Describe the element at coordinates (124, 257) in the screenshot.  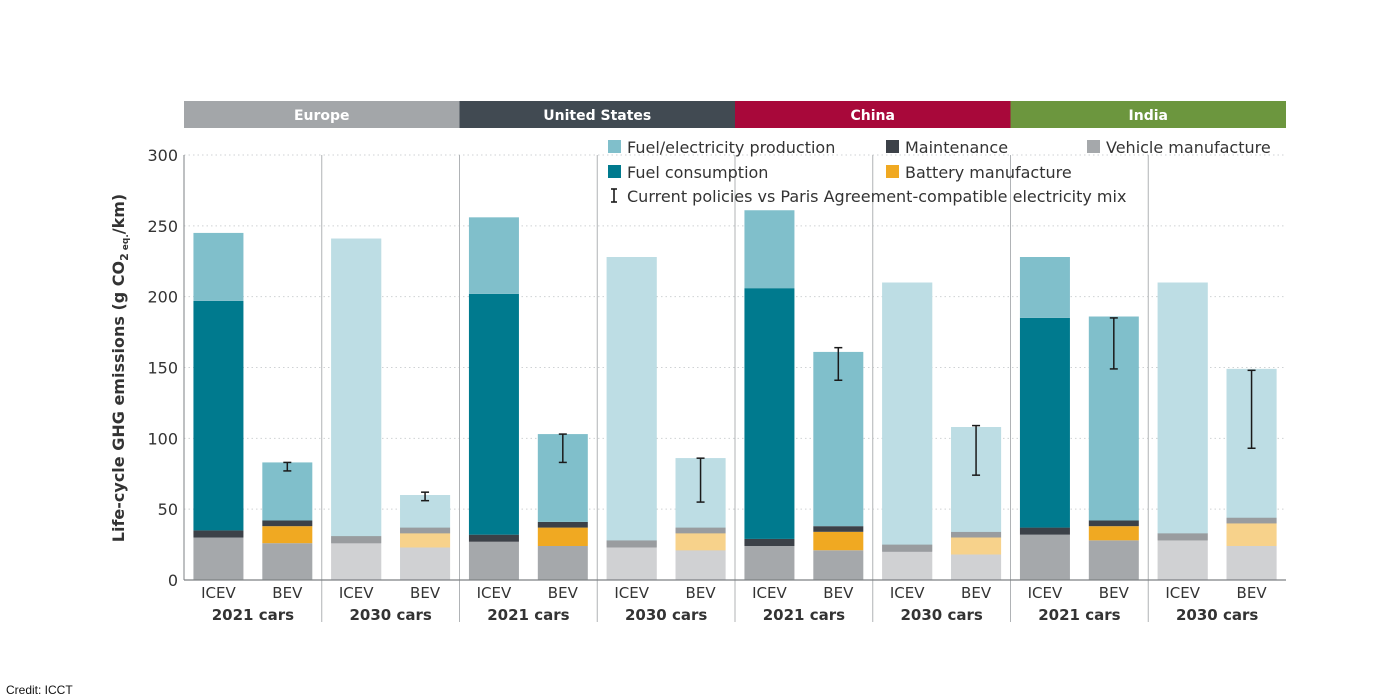
I see `y-axis-title-sub: 2` at that location.